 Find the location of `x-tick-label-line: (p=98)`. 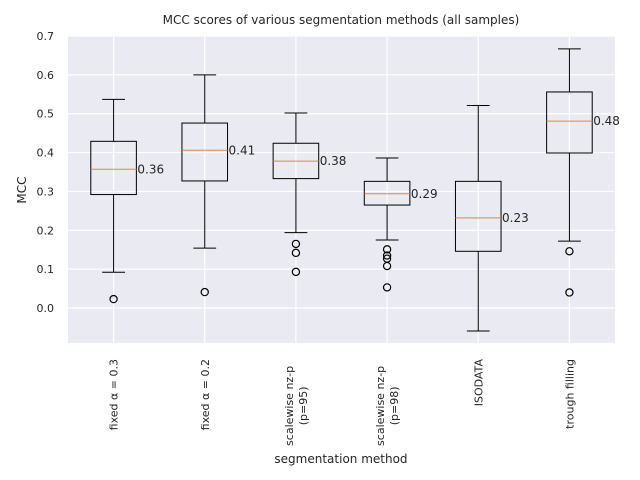

x-tick-label-line: (p=98) is located at coordinates (394, 406).